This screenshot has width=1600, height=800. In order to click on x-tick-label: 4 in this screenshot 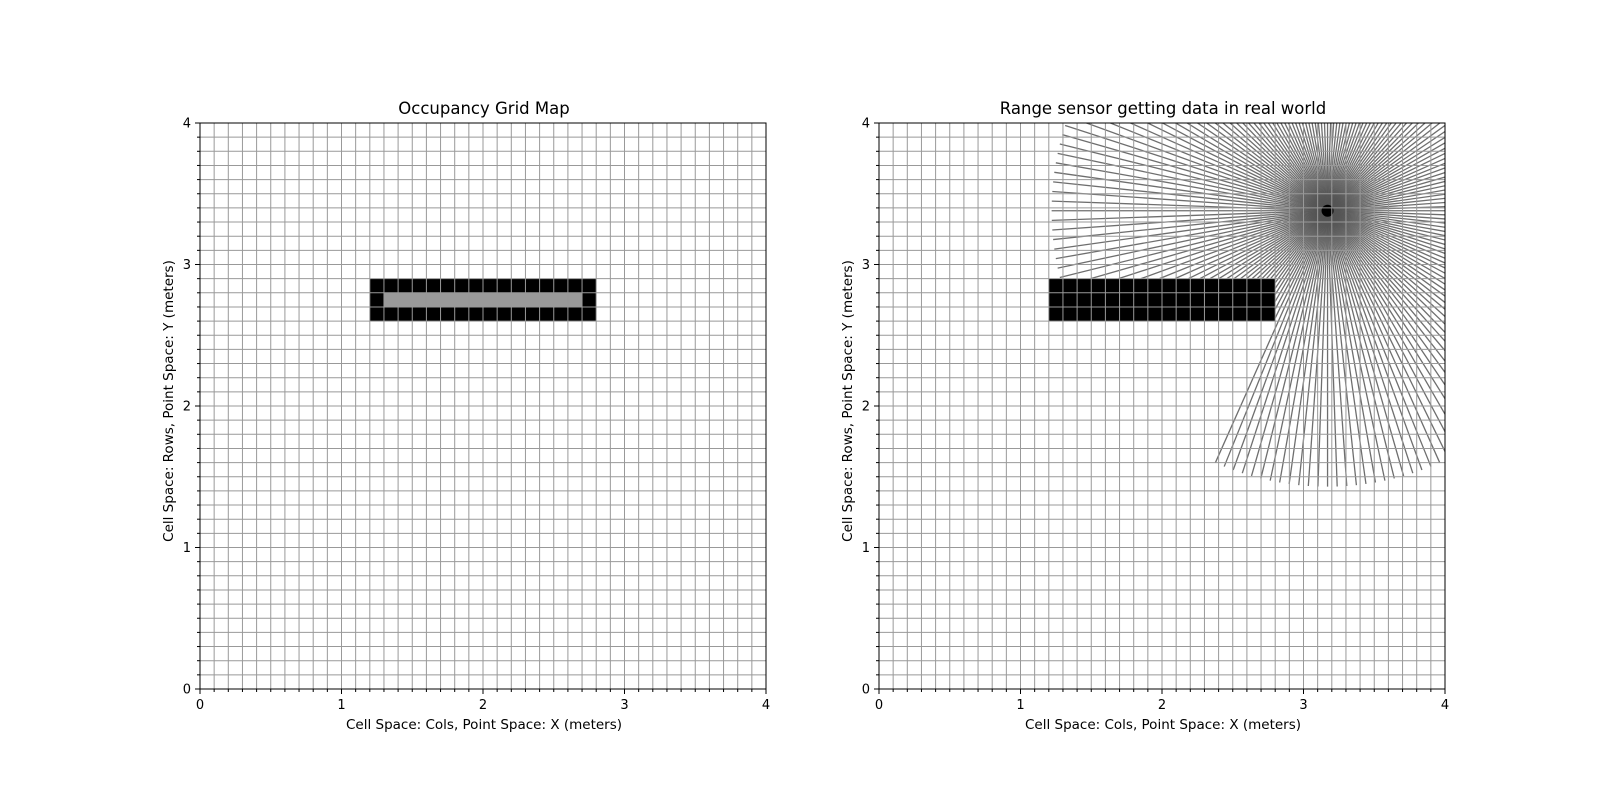, I will do `click(1445, 705)`.